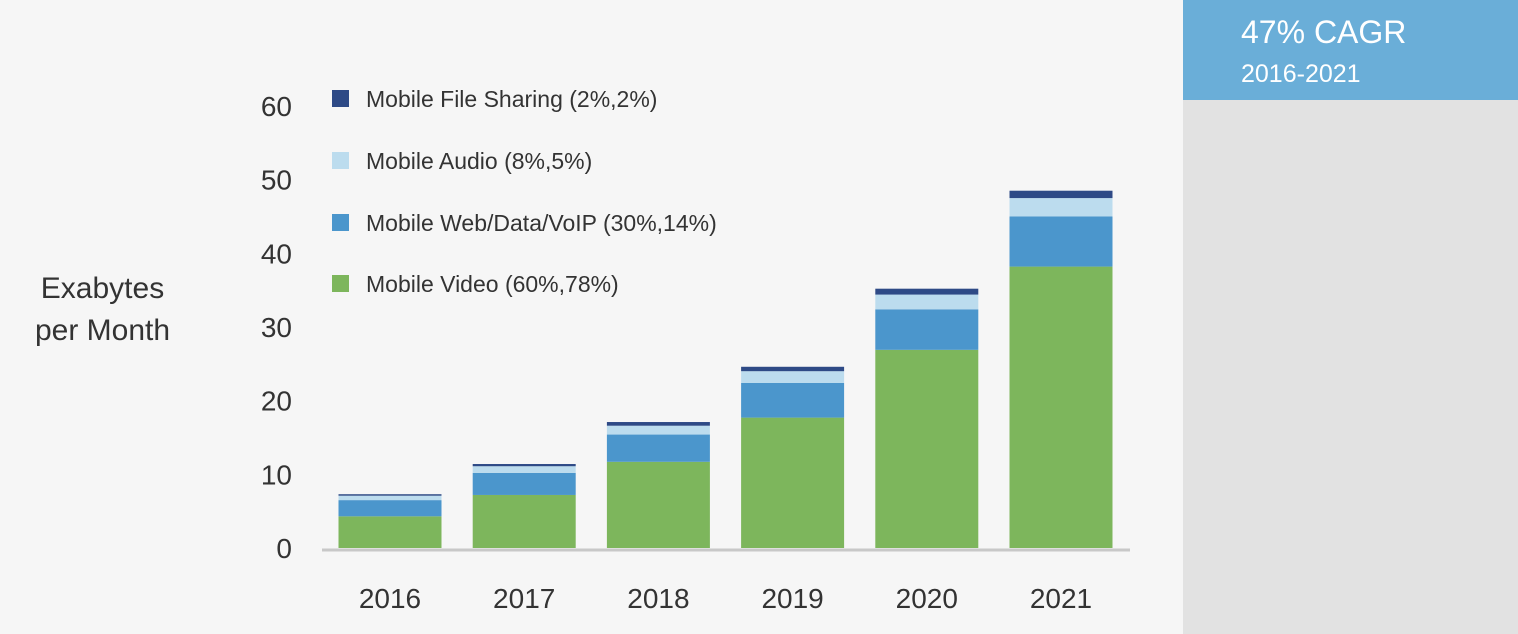 The width and height of the screenshot is (1518, 634). What do you see at coordinates (284, 548) in the screenshot?
I see `y-tick-label: 0` at bounding box center [284, 548].